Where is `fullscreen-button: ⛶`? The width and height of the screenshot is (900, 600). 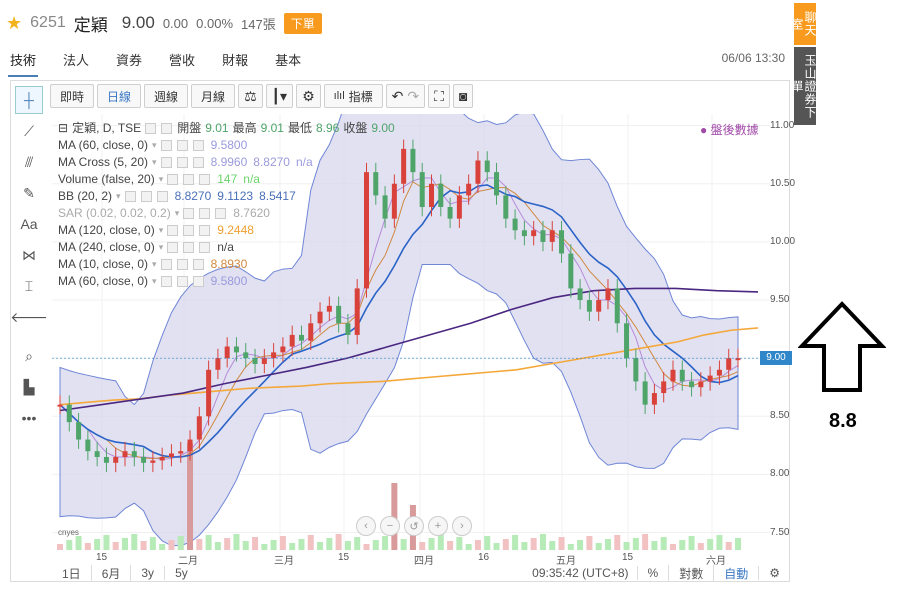
fullscreen-button: ⛶ is located at coordinates (439, 96).